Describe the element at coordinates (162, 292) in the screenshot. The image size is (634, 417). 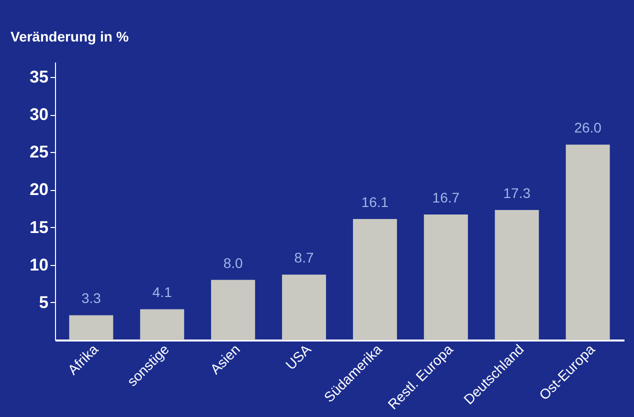
I see `data-label: 4.1` at that location.